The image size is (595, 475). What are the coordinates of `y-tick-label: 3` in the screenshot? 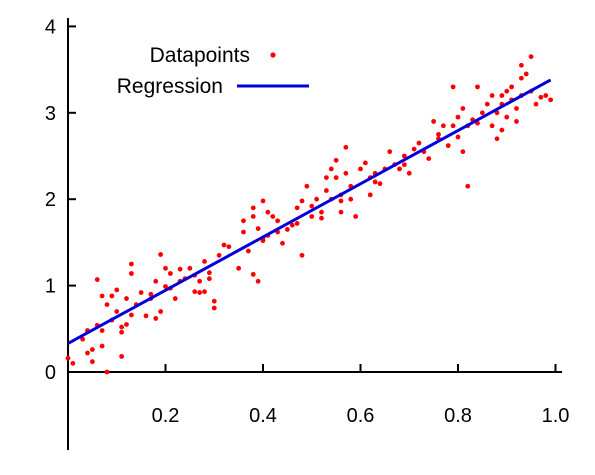 It's located at (50, 114).